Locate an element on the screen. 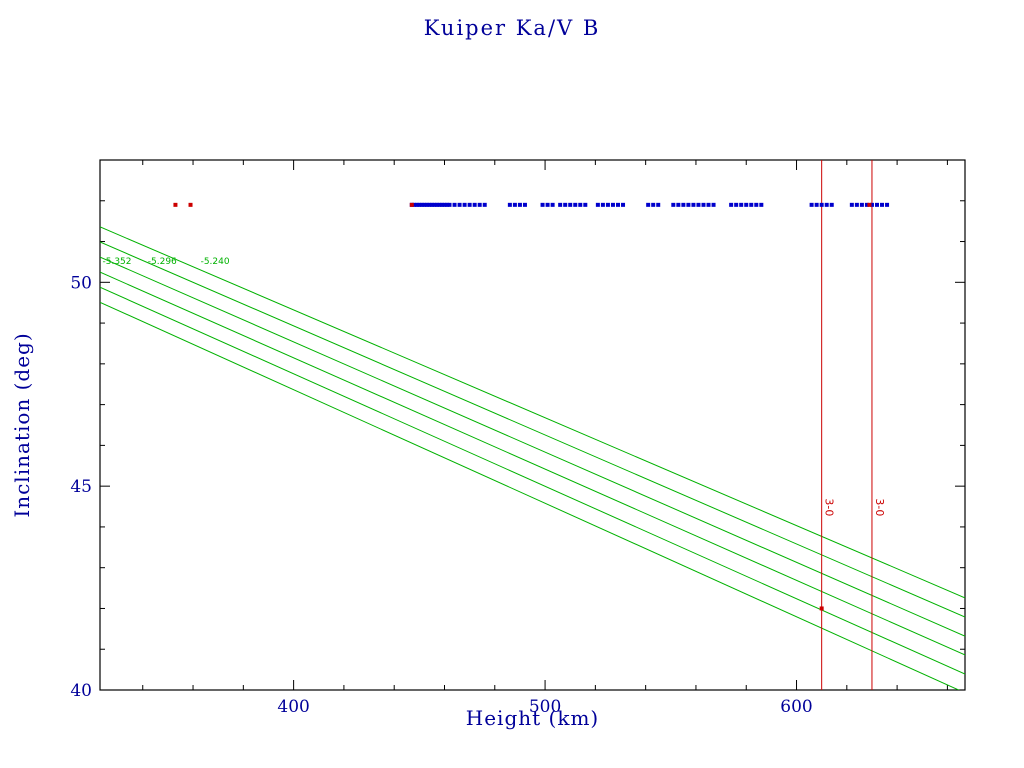 The width and height of the screenshot is (1024, 768). green-line-label: -5.240 is located at coordinates (215, 262).